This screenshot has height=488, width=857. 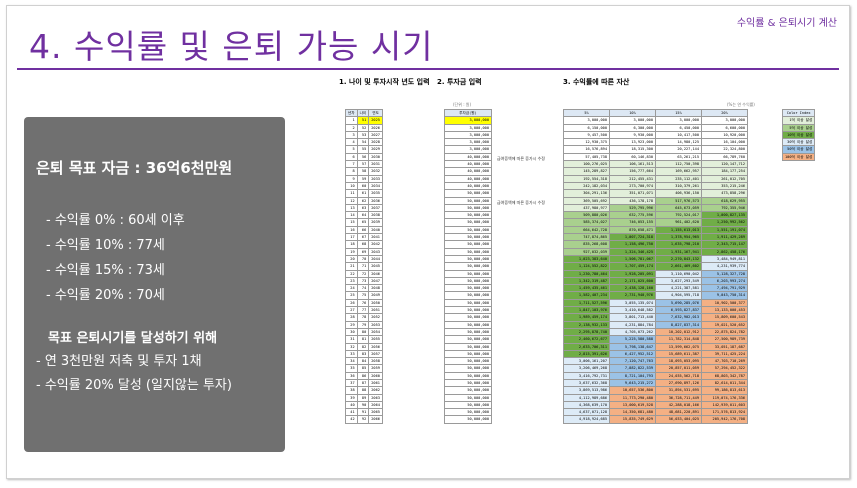 I want to click on table-cell: 2039, so click(x=375, y=222).